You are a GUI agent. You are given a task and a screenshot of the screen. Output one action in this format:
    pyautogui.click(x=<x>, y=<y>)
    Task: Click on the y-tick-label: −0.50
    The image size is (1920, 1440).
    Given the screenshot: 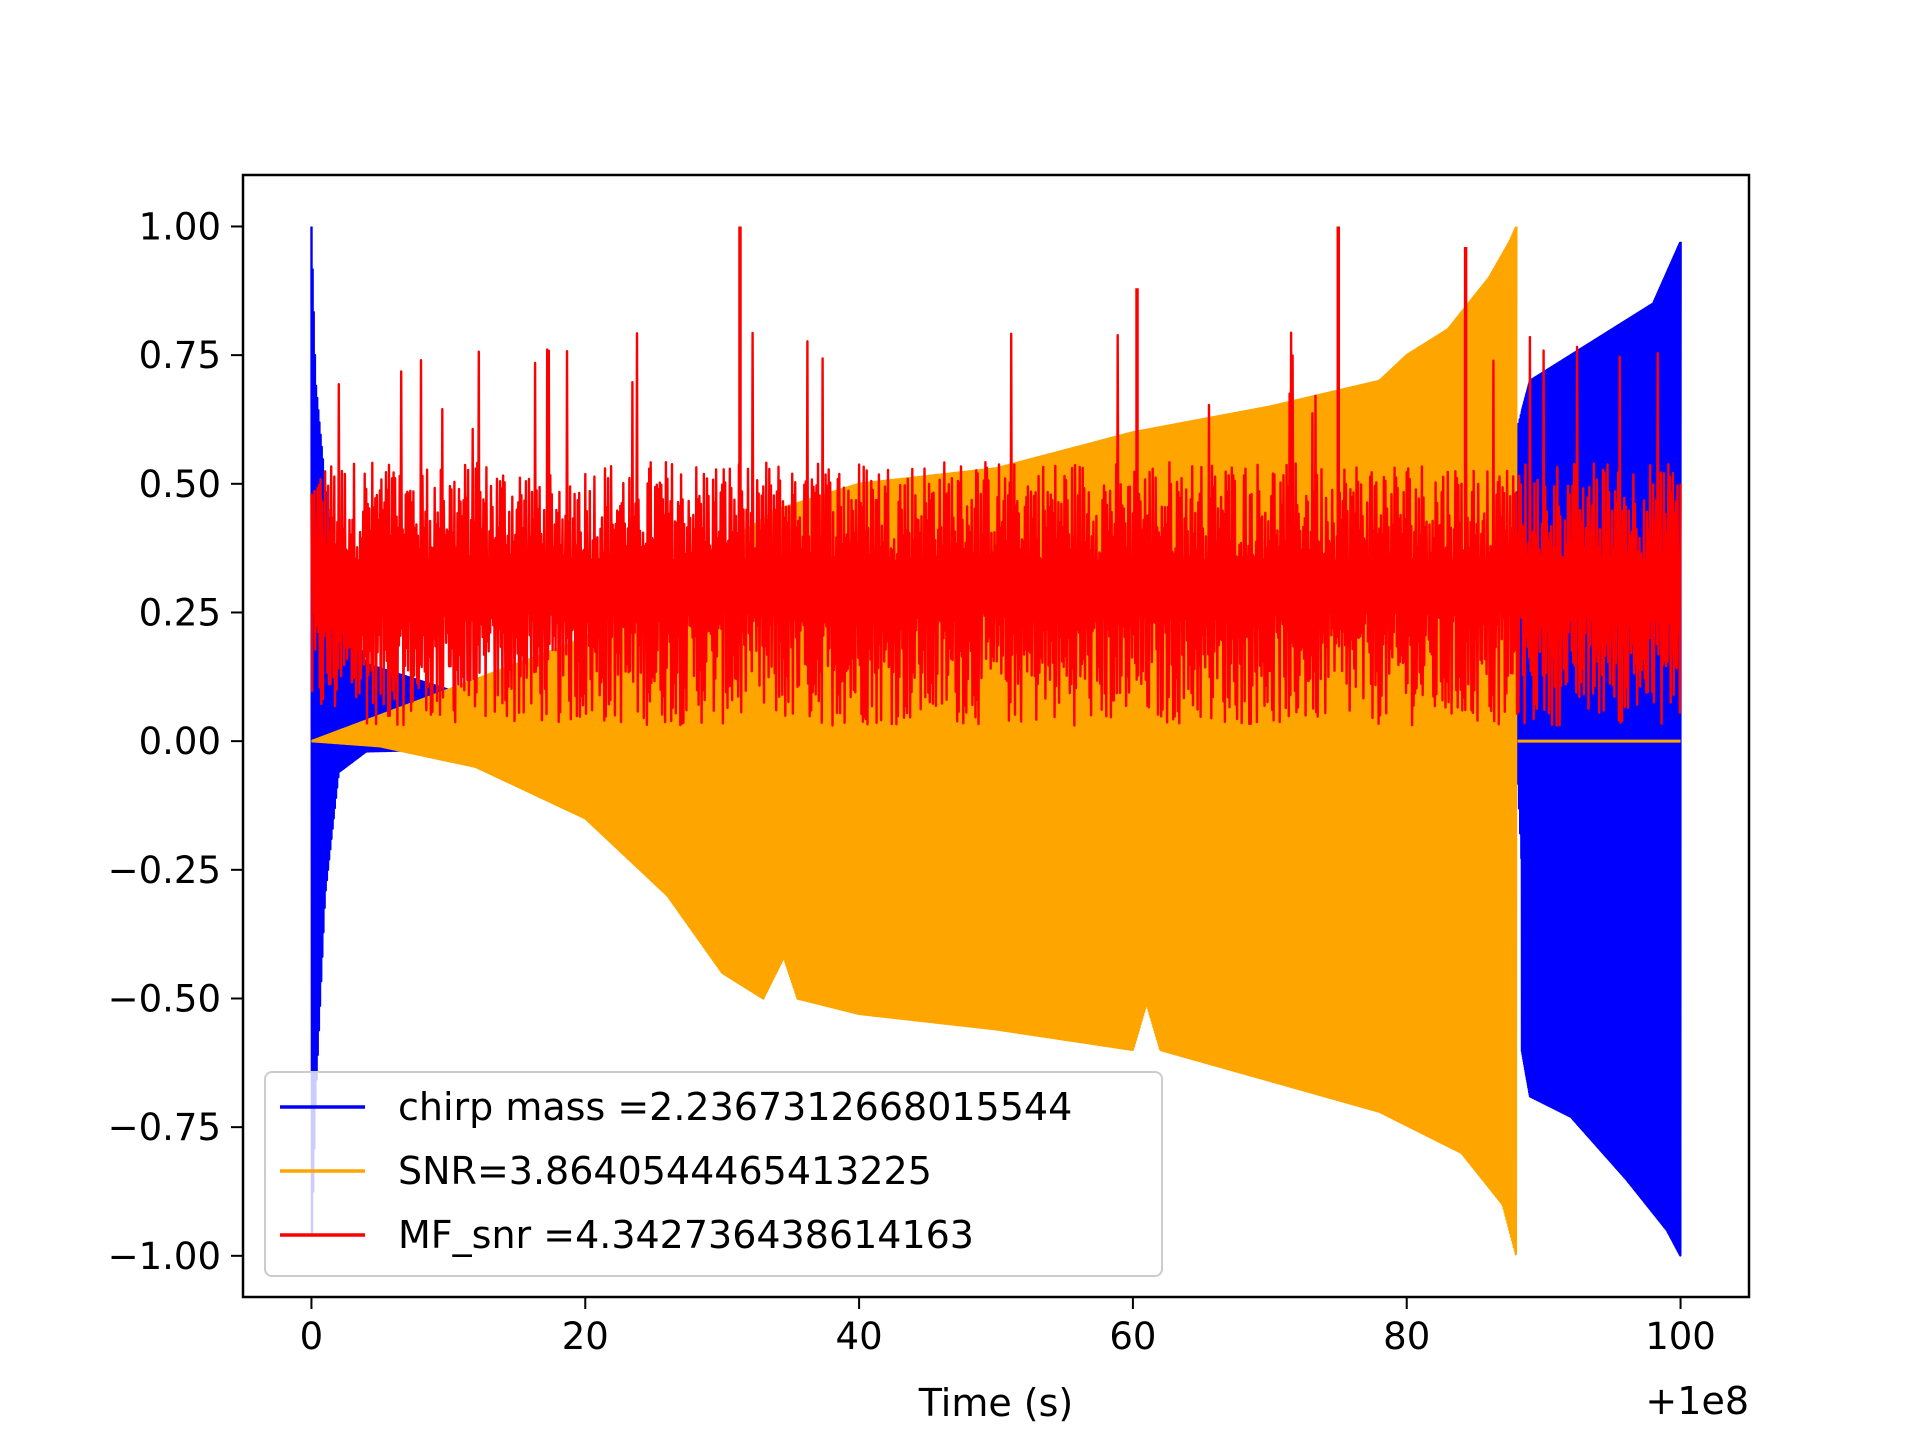 What is the action you would take?
    pyautogui.click(x=164, y=998)
    